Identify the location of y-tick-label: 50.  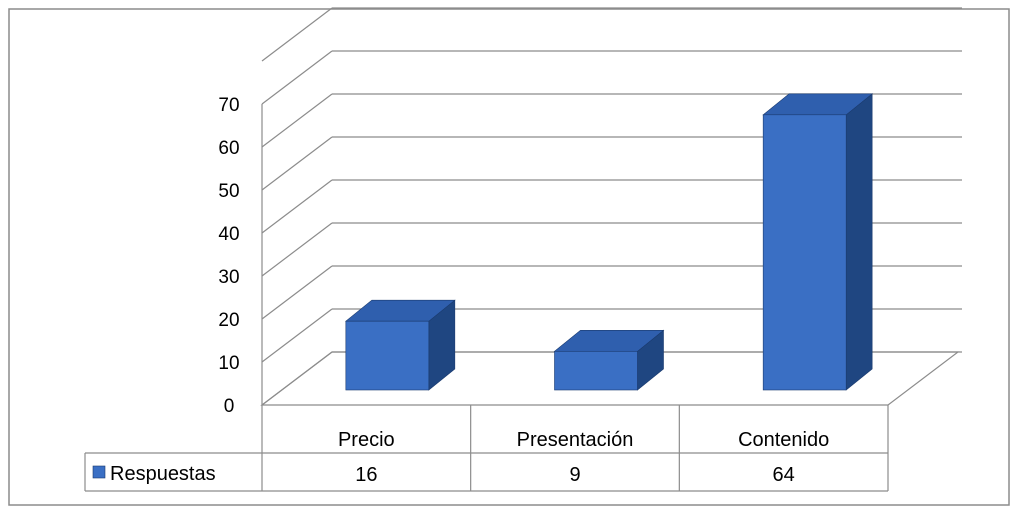
(228, 191).